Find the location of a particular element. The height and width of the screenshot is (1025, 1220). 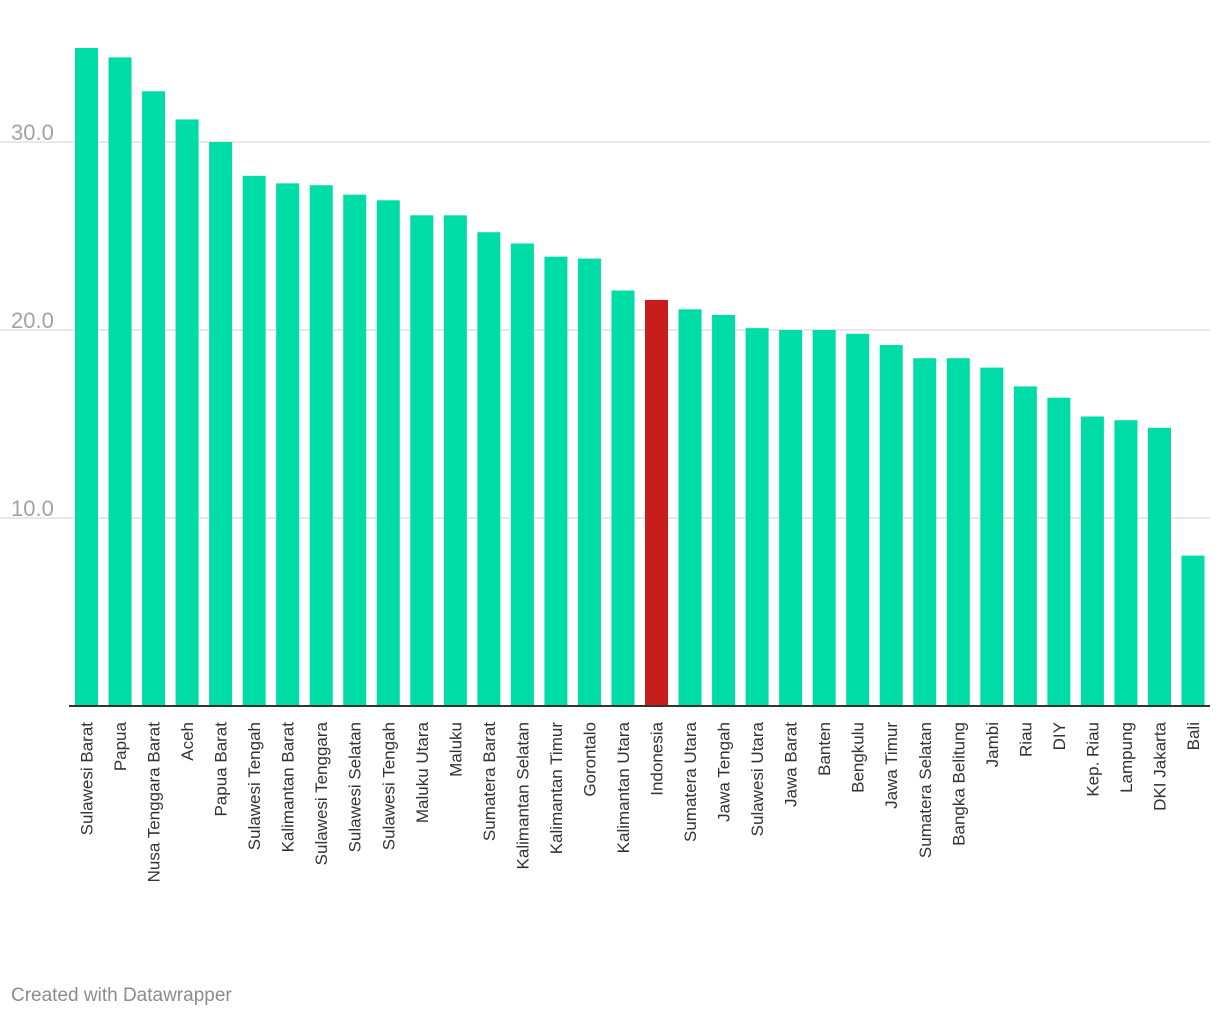

x-category-label: Papua is located at coordinates (120, 746).